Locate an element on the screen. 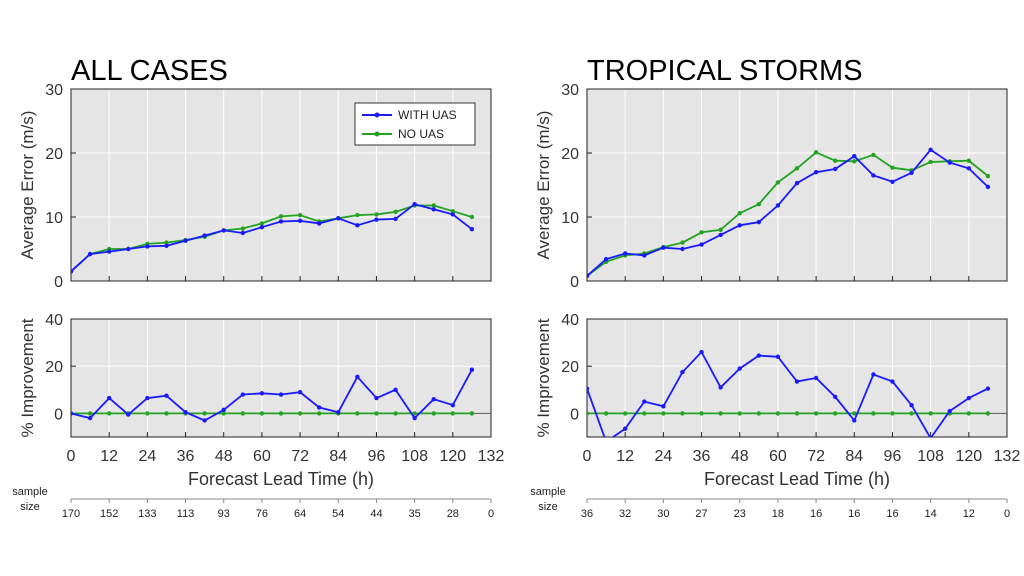 This screenshot has height=576, width=1024. sample-size-value: 27 is located at coordinates (701, 514).